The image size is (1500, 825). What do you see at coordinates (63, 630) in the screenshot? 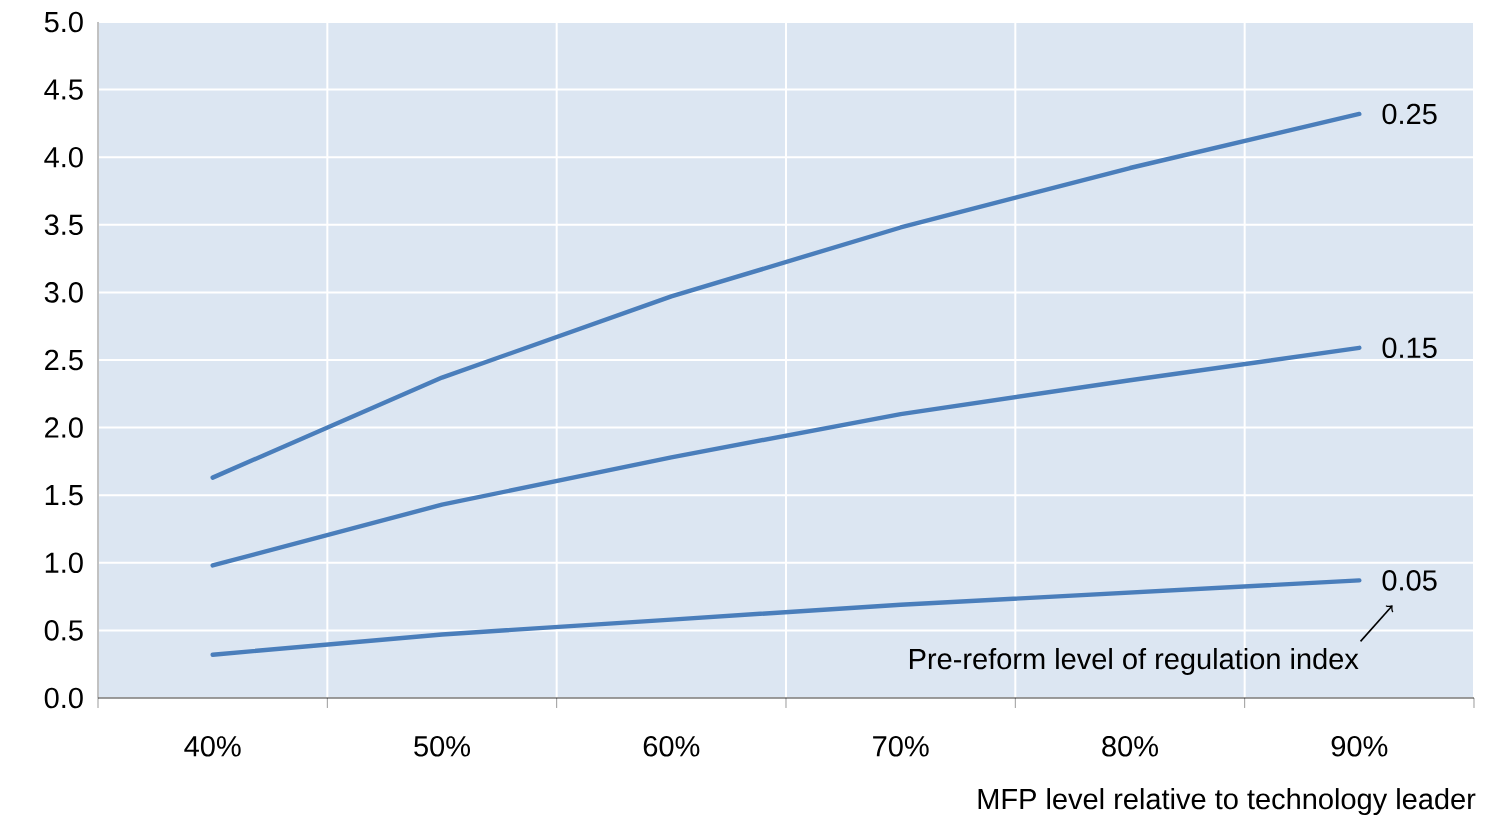
I see `y-tick-label: 0.5` at bounding box center [63, 630].